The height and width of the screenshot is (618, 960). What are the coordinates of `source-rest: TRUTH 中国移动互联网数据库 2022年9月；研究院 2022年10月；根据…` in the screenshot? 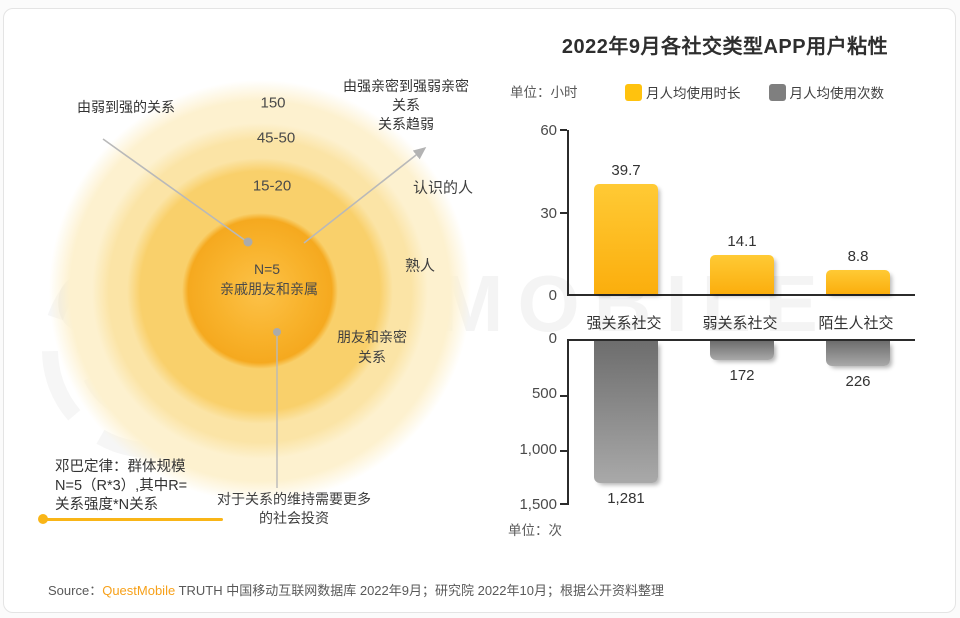 It's located at (419, 590).